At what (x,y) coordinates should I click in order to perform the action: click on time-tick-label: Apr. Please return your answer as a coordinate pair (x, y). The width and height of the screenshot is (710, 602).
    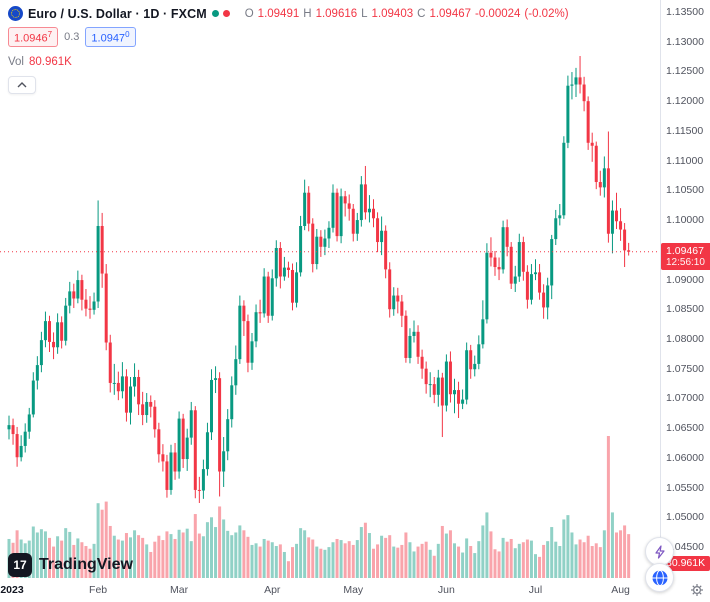
    Looking at the image, I should click on (272, 590).